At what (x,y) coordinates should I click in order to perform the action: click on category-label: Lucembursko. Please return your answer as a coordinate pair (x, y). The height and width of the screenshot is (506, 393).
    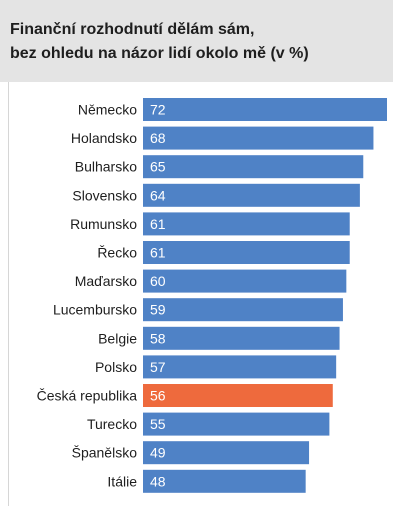
    Looking at the image, I should click on (95, 310).